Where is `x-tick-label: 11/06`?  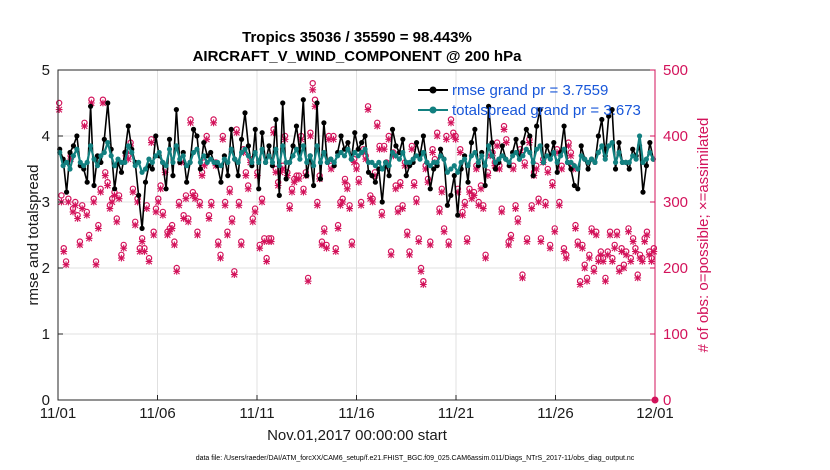 x-tick-label: 11/06 is located at coordinates (157, 413).